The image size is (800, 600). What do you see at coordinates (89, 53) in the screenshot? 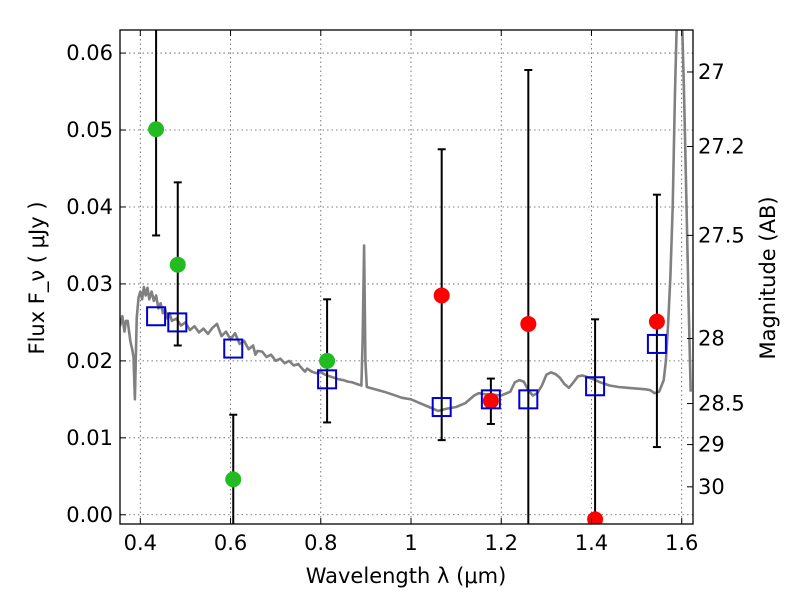
I see `y-tick-label: 0.06` at bounding box center [89, 53].